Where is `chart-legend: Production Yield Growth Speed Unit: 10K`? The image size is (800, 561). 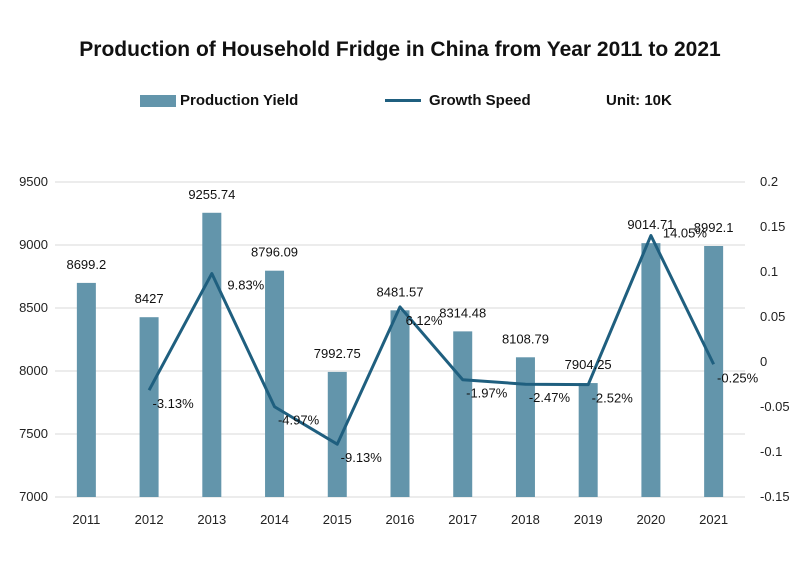 chart-legend: Production Yield Growth Speed Unit: 10K is located at coordinates (400, 103).